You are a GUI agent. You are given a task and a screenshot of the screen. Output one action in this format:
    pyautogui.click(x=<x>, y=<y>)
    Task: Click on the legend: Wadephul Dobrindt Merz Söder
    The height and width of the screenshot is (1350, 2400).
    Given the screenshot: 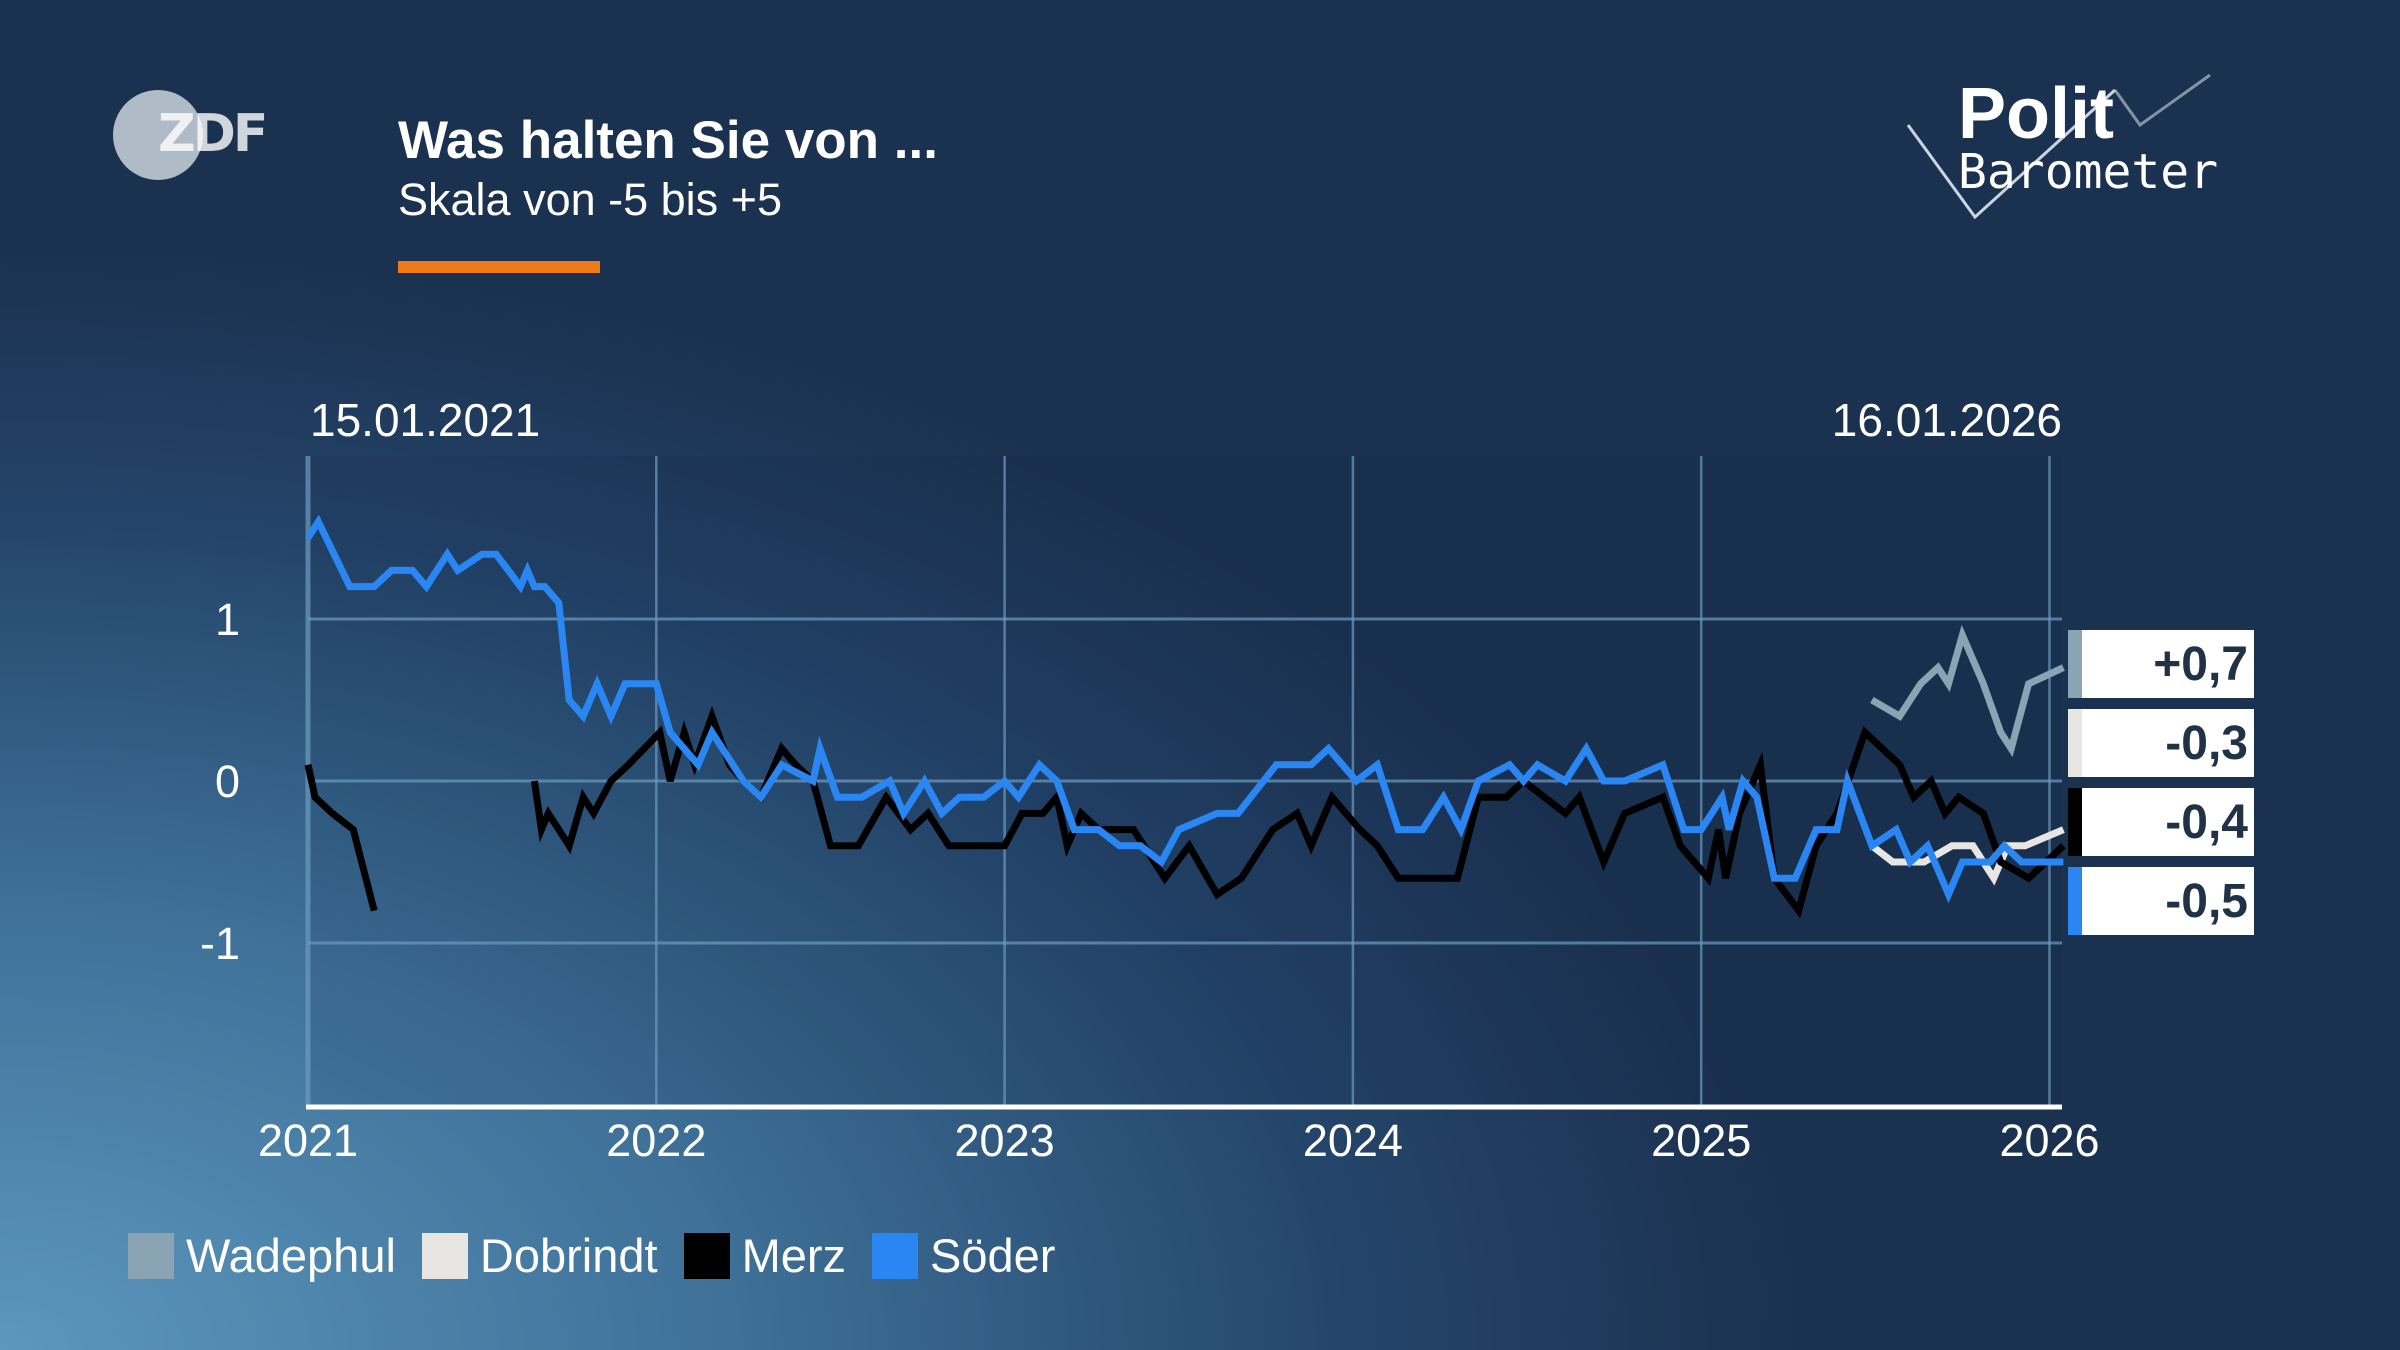 What is the action you would take?
    pyautogui.click(x=604, y=1255)
    